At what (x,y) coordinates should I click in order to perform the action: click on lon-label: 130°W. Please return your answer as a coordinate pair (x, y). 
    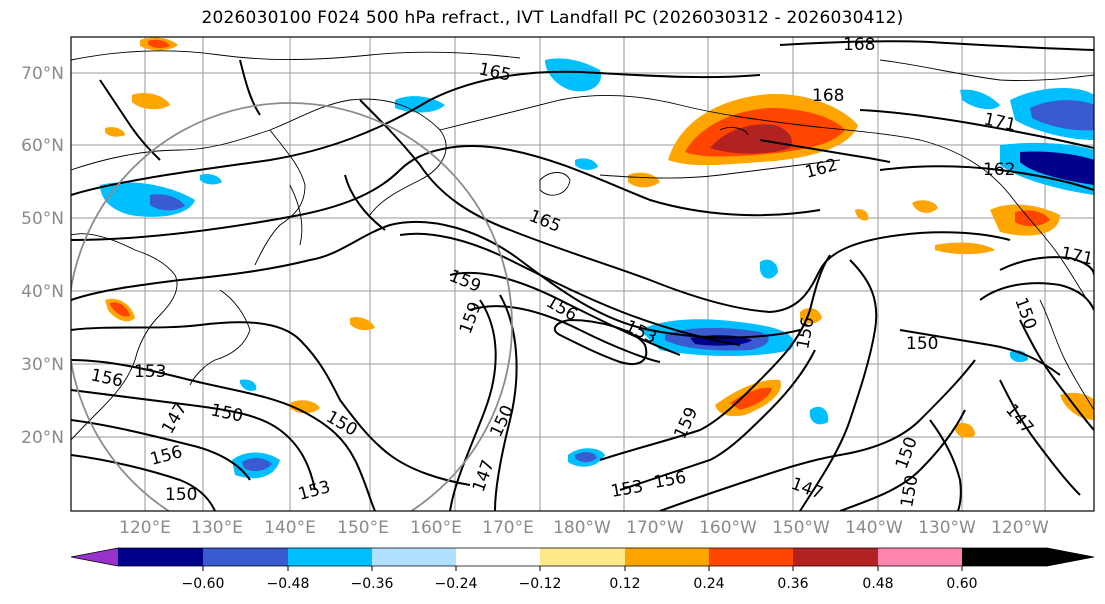
    Looking at the image, I should click on (947, 528).